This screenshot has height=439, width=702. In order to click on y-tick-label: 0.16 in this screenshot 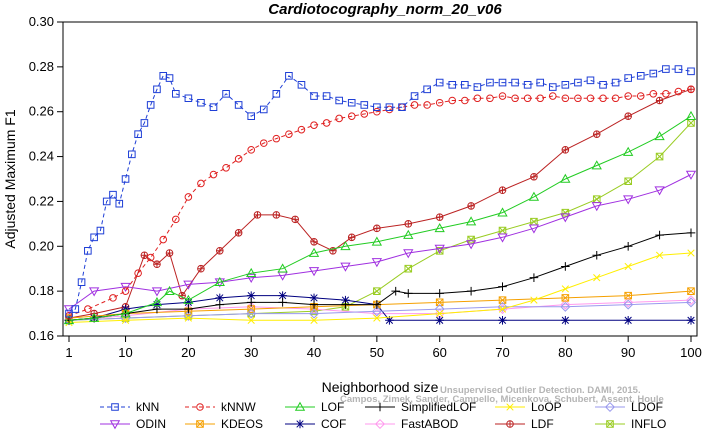, I will do `click(41, 335)`.